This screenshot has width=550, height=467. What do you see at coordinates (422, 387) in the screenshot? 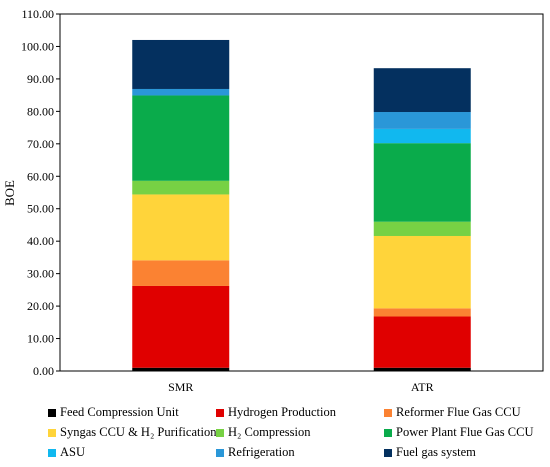
I see `x-tick-label: ATR` at bounding box center [422, 387].